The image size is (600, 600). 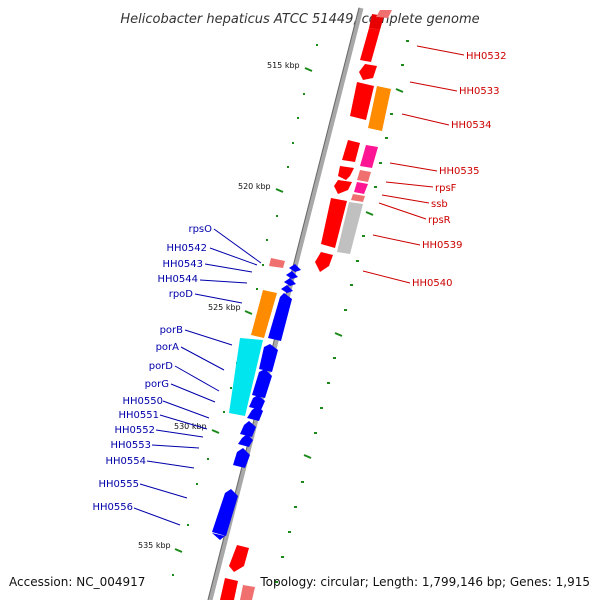 I want to click on gene-label-porb: porB, so click(x=172, y=330).